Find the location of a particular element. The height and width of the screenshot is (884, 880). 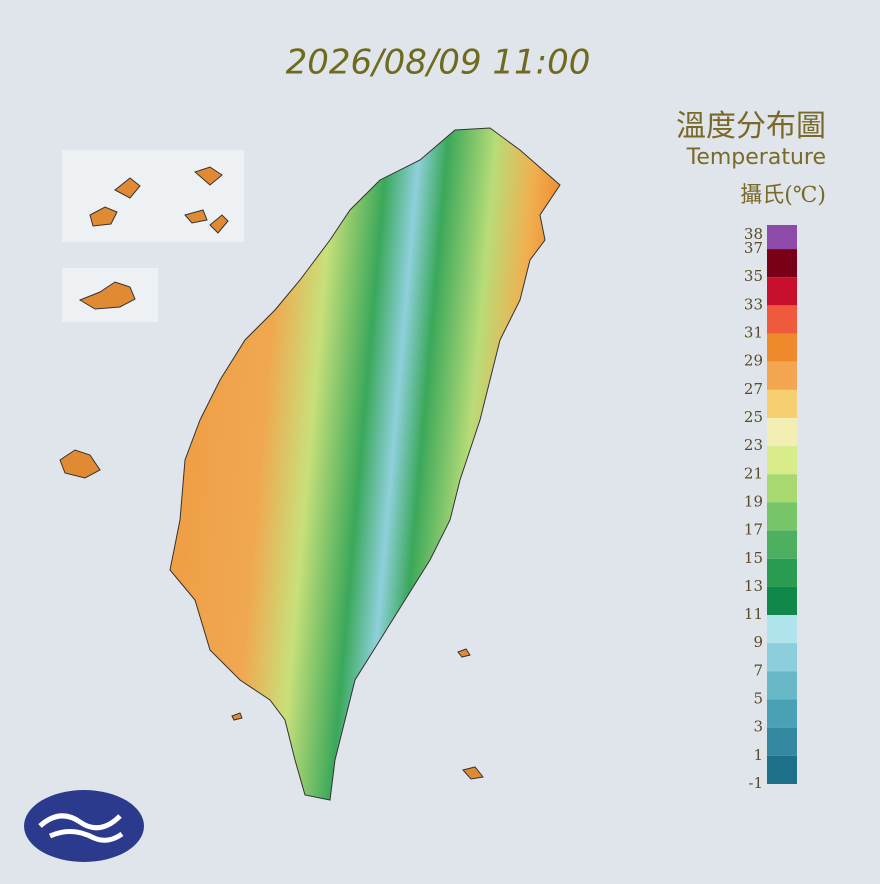

legend-tick-label: 11 is located at coordinates (753, 614).